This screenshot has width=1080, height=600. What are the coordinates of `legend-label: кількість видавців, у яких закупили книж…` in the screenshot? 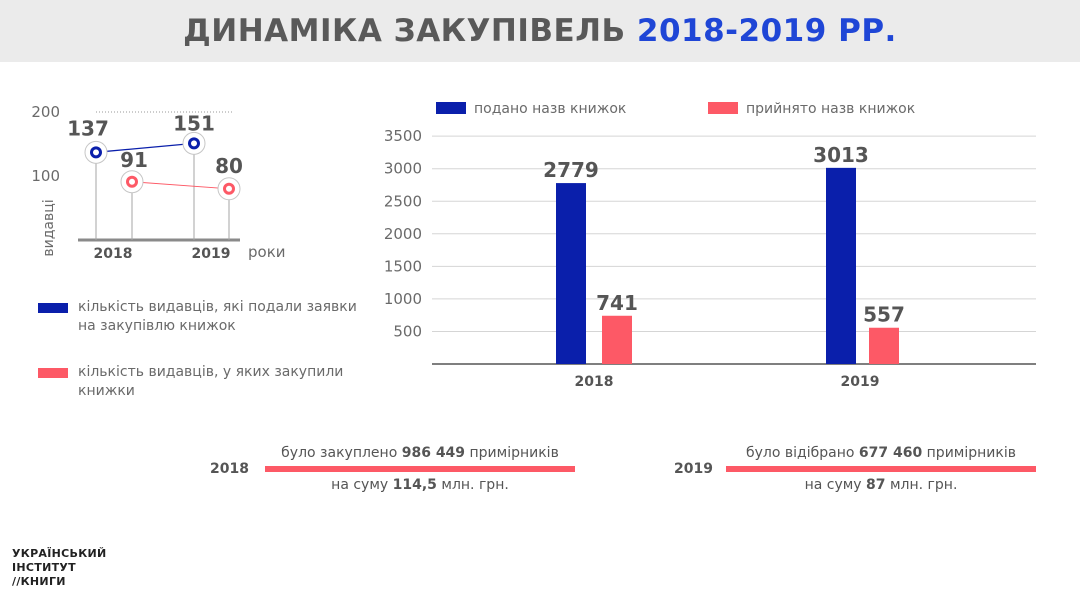 It's located at (211, 381).